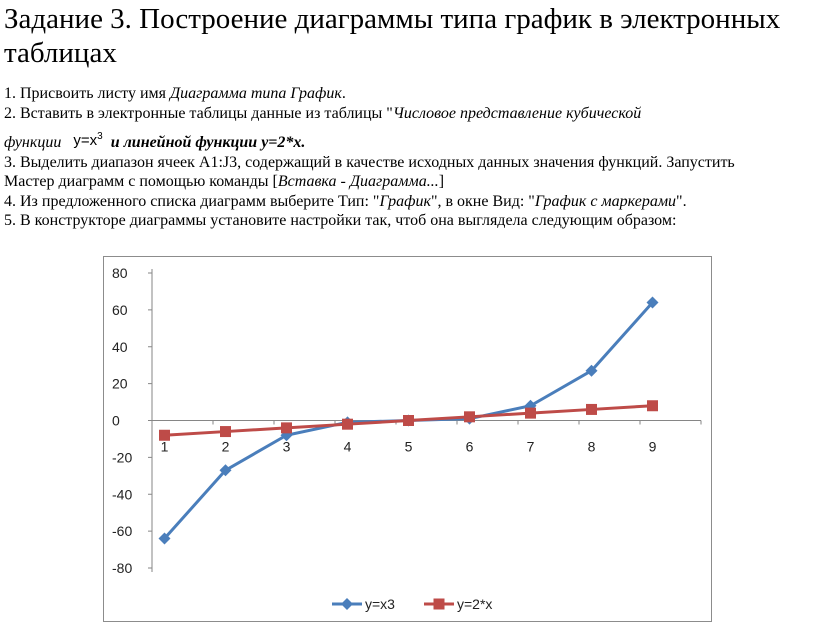 The width and height of the screenshot is (816, 626). What do you see at coordinates (531, 447) in the screenshot?
I see `x-tick-label: 7` at bounding box center [531, 447].